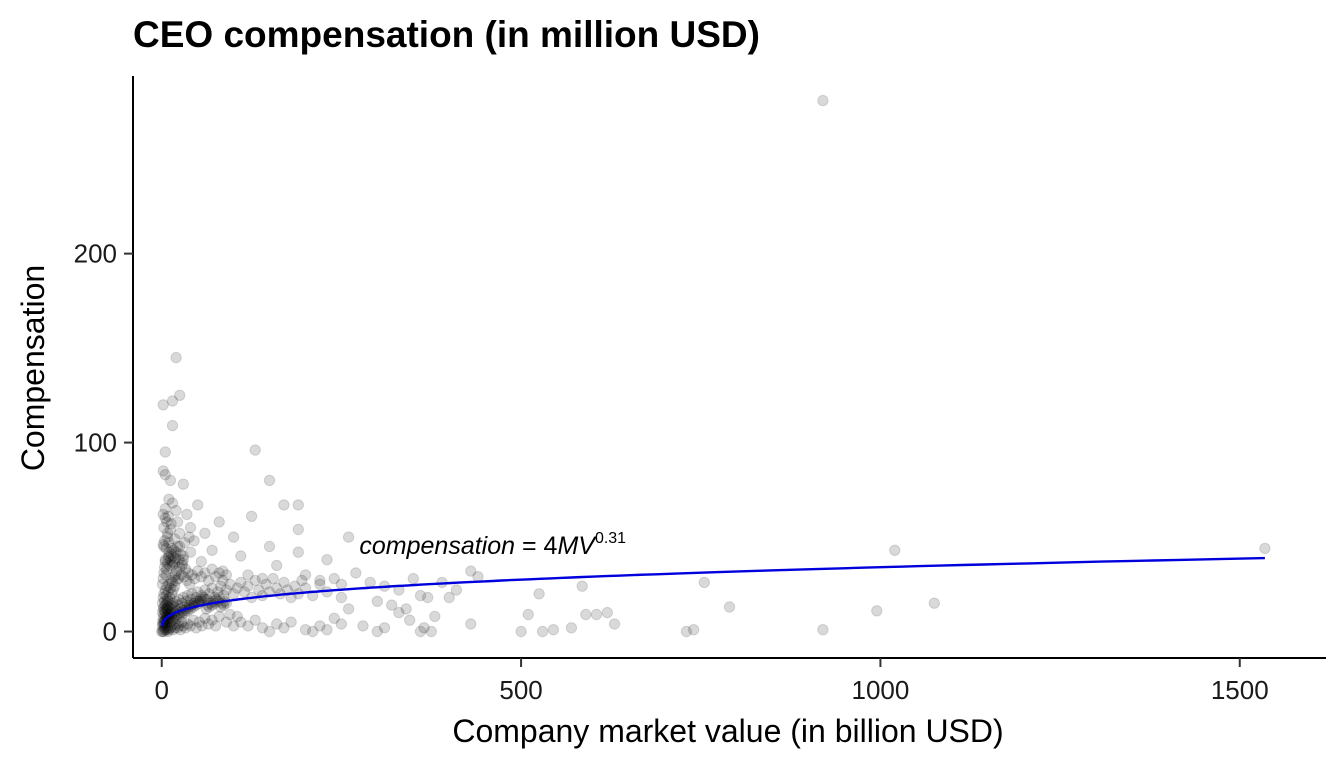 The image size is (1344, 768). I want to click on fit-layer, so click(712, 591).